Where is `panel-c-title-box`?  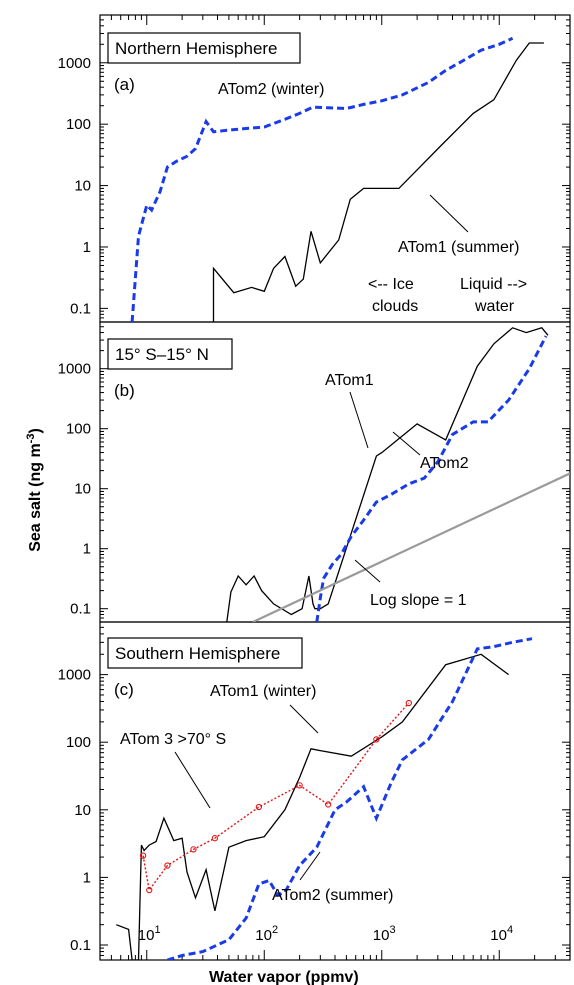 panel-c-title-box is located at coordinates (205, 653).